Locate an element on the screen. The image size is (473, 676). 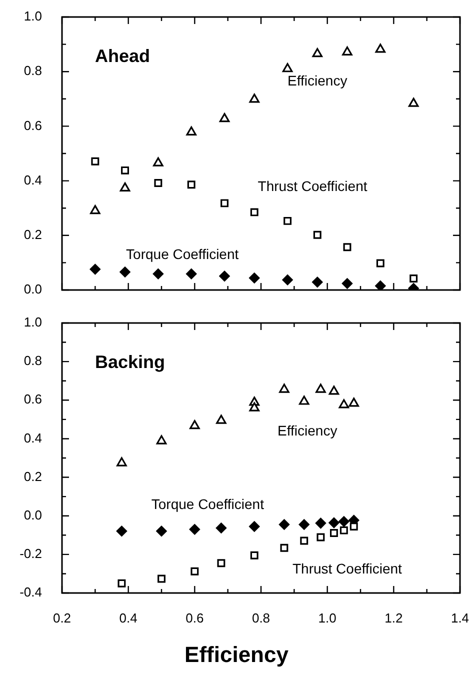
x-axis-title: Efficiency is located at coordinates (237, 655).